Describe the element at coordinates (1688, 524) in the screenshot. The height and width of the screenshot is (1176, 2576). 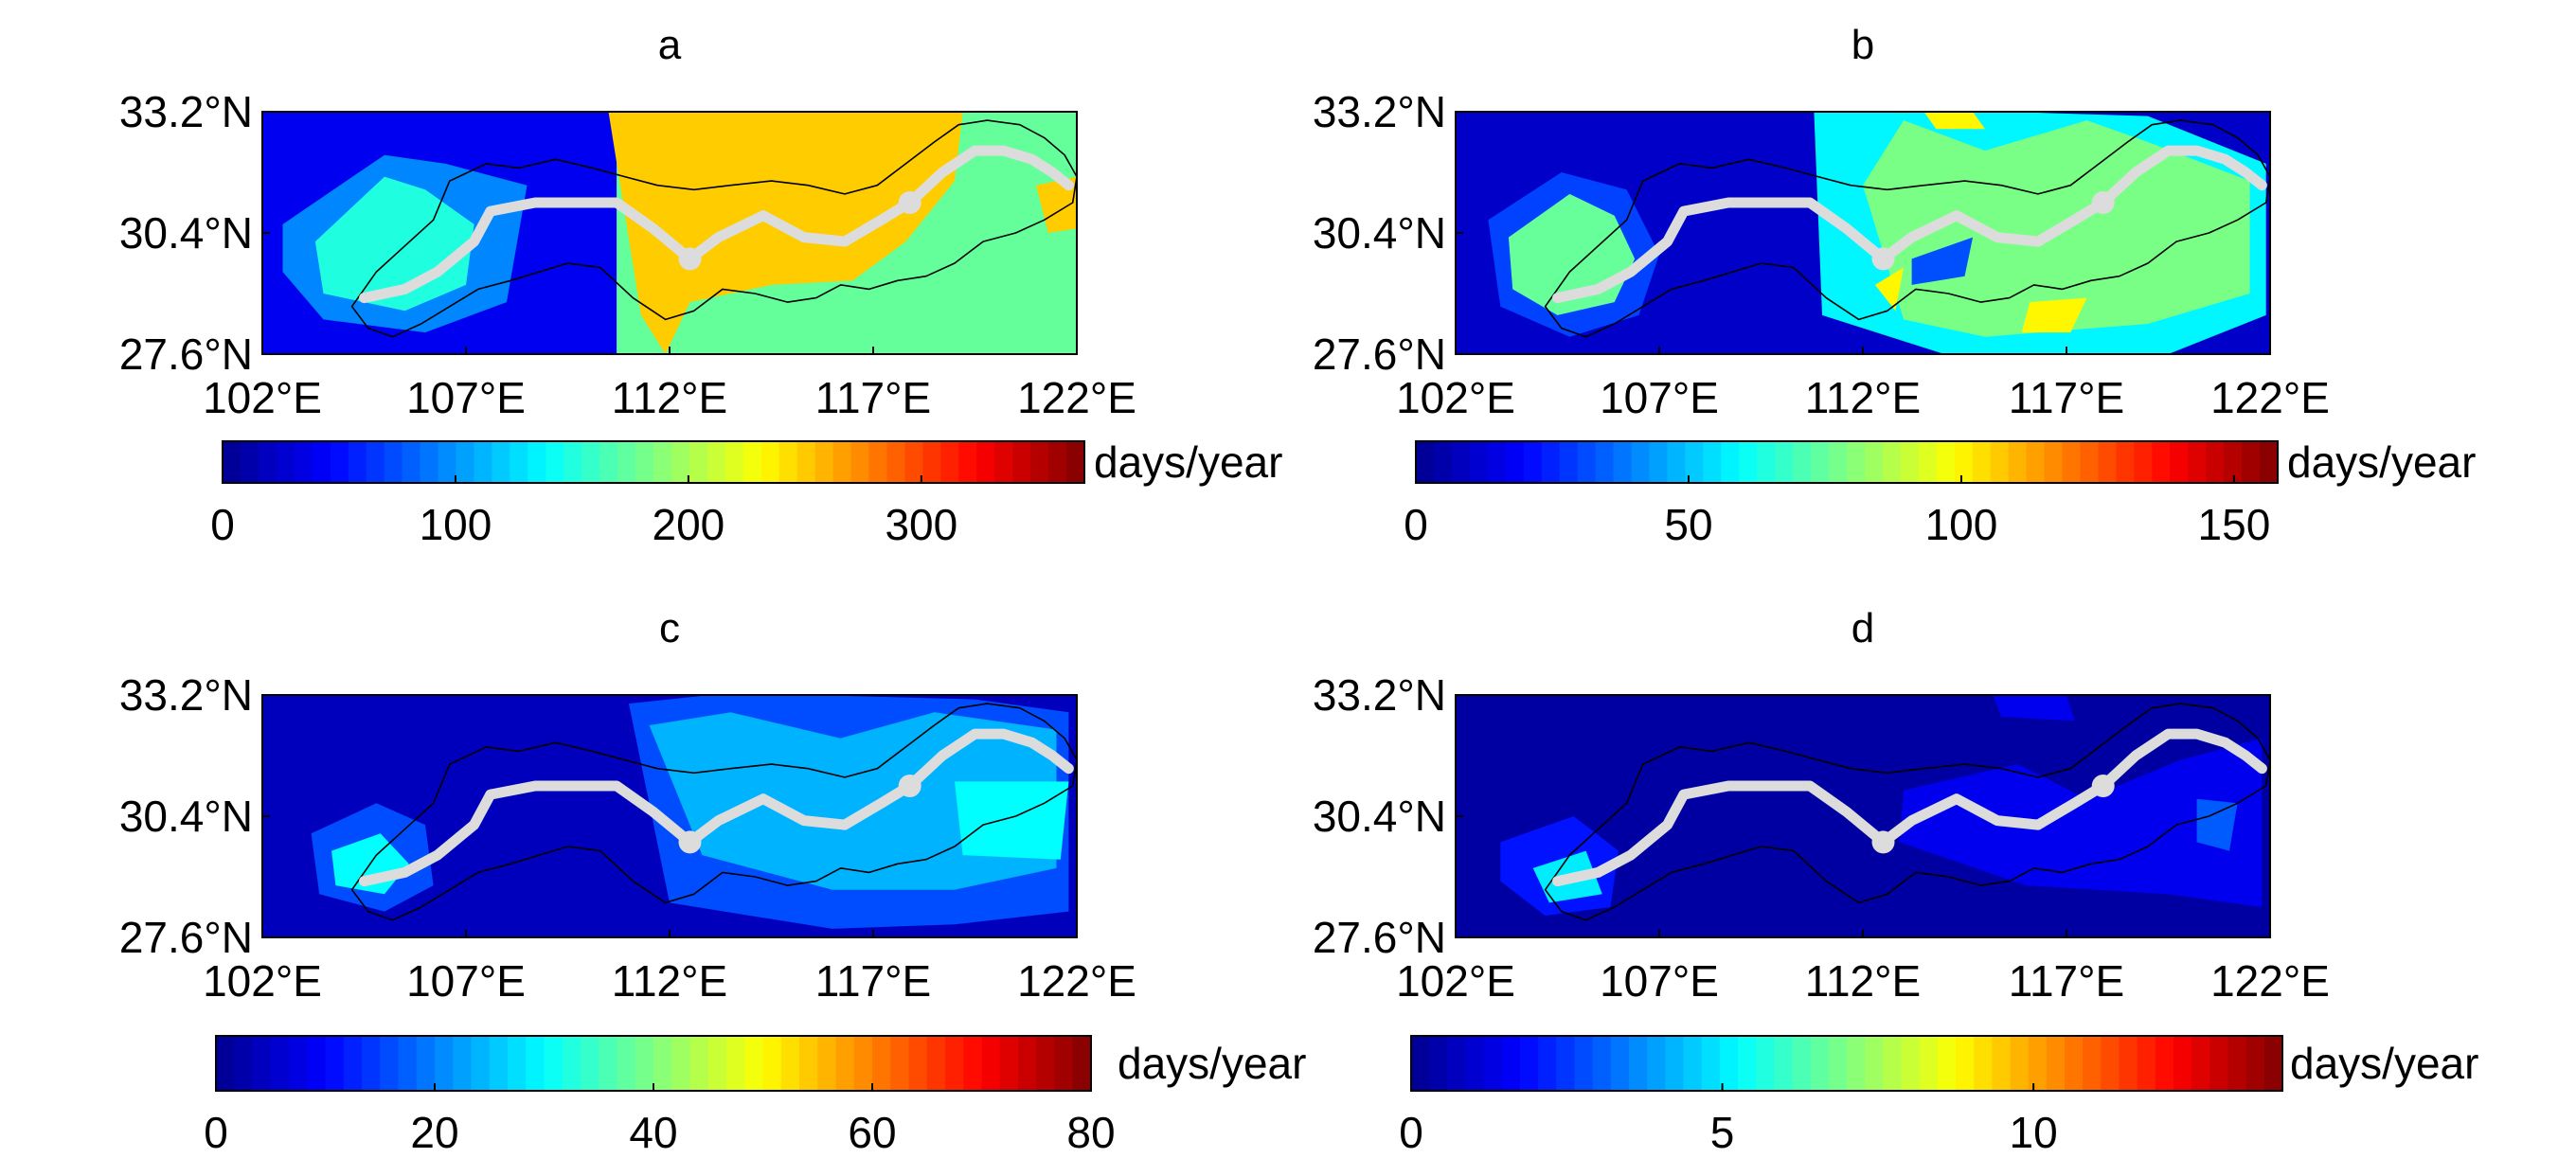
I see `colorbar-tick-label: 50` at that location.